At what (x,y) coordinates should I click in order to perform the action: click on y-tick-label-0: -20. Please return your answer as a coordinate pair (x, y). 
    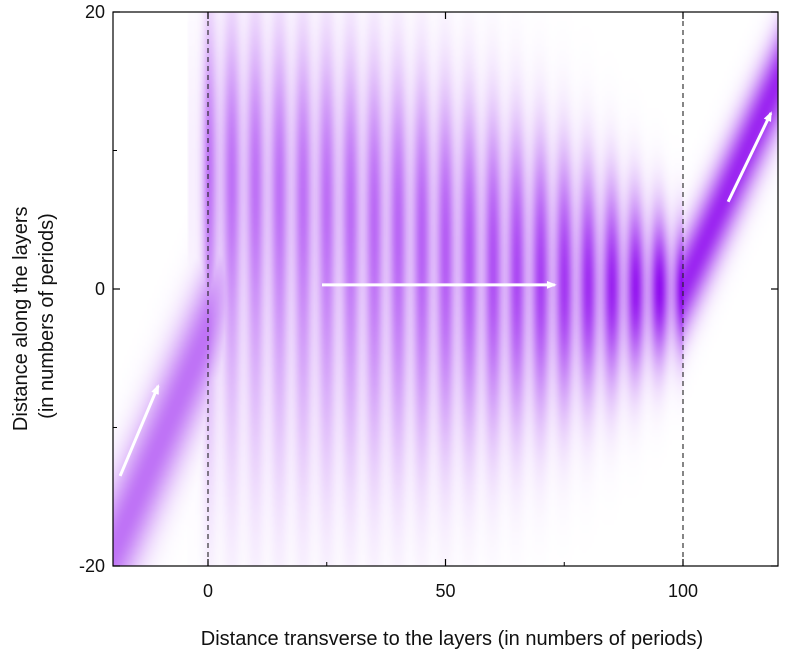
    Looking at the image, I should click on (92, 566).